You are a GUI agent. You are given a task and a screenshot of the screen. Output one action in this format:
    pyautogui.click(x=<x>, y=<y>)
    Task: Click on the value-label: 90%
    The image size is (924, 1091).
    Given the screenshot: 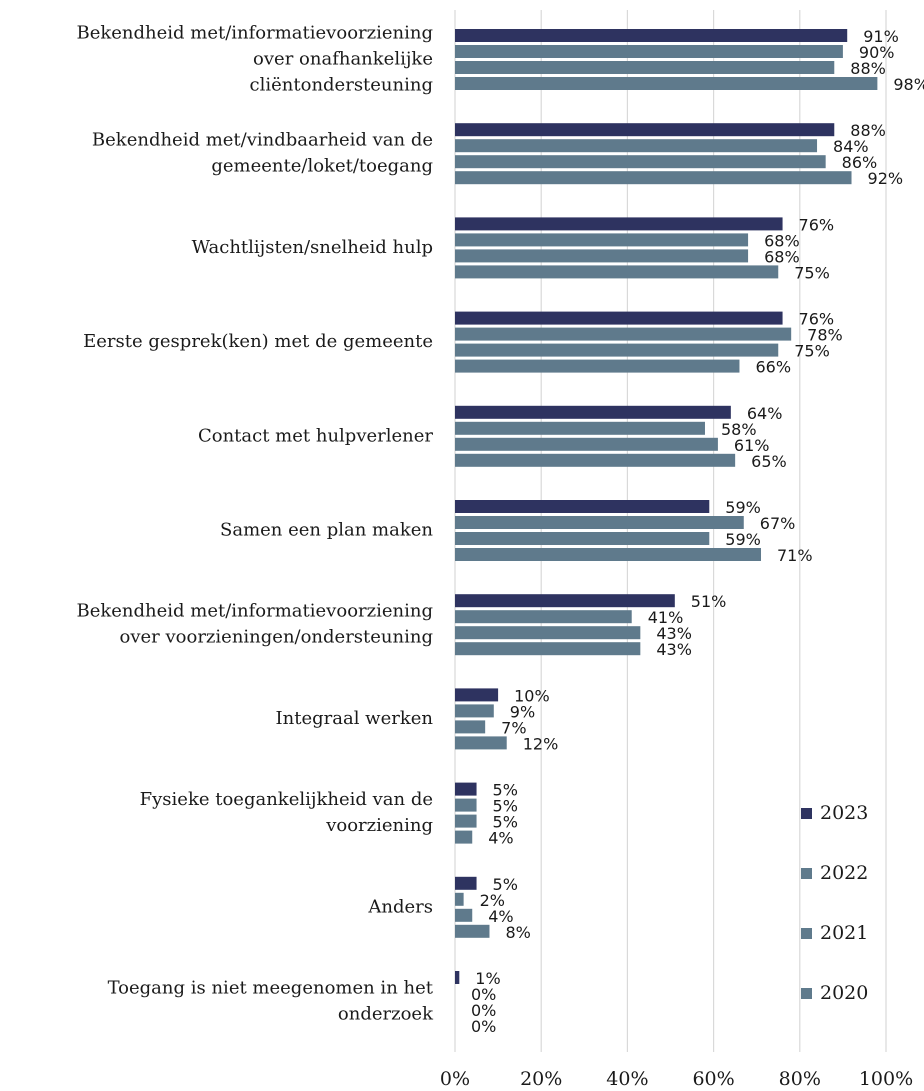 What is the action you would take?
    pyautogui.click(x=877, y=52)
    